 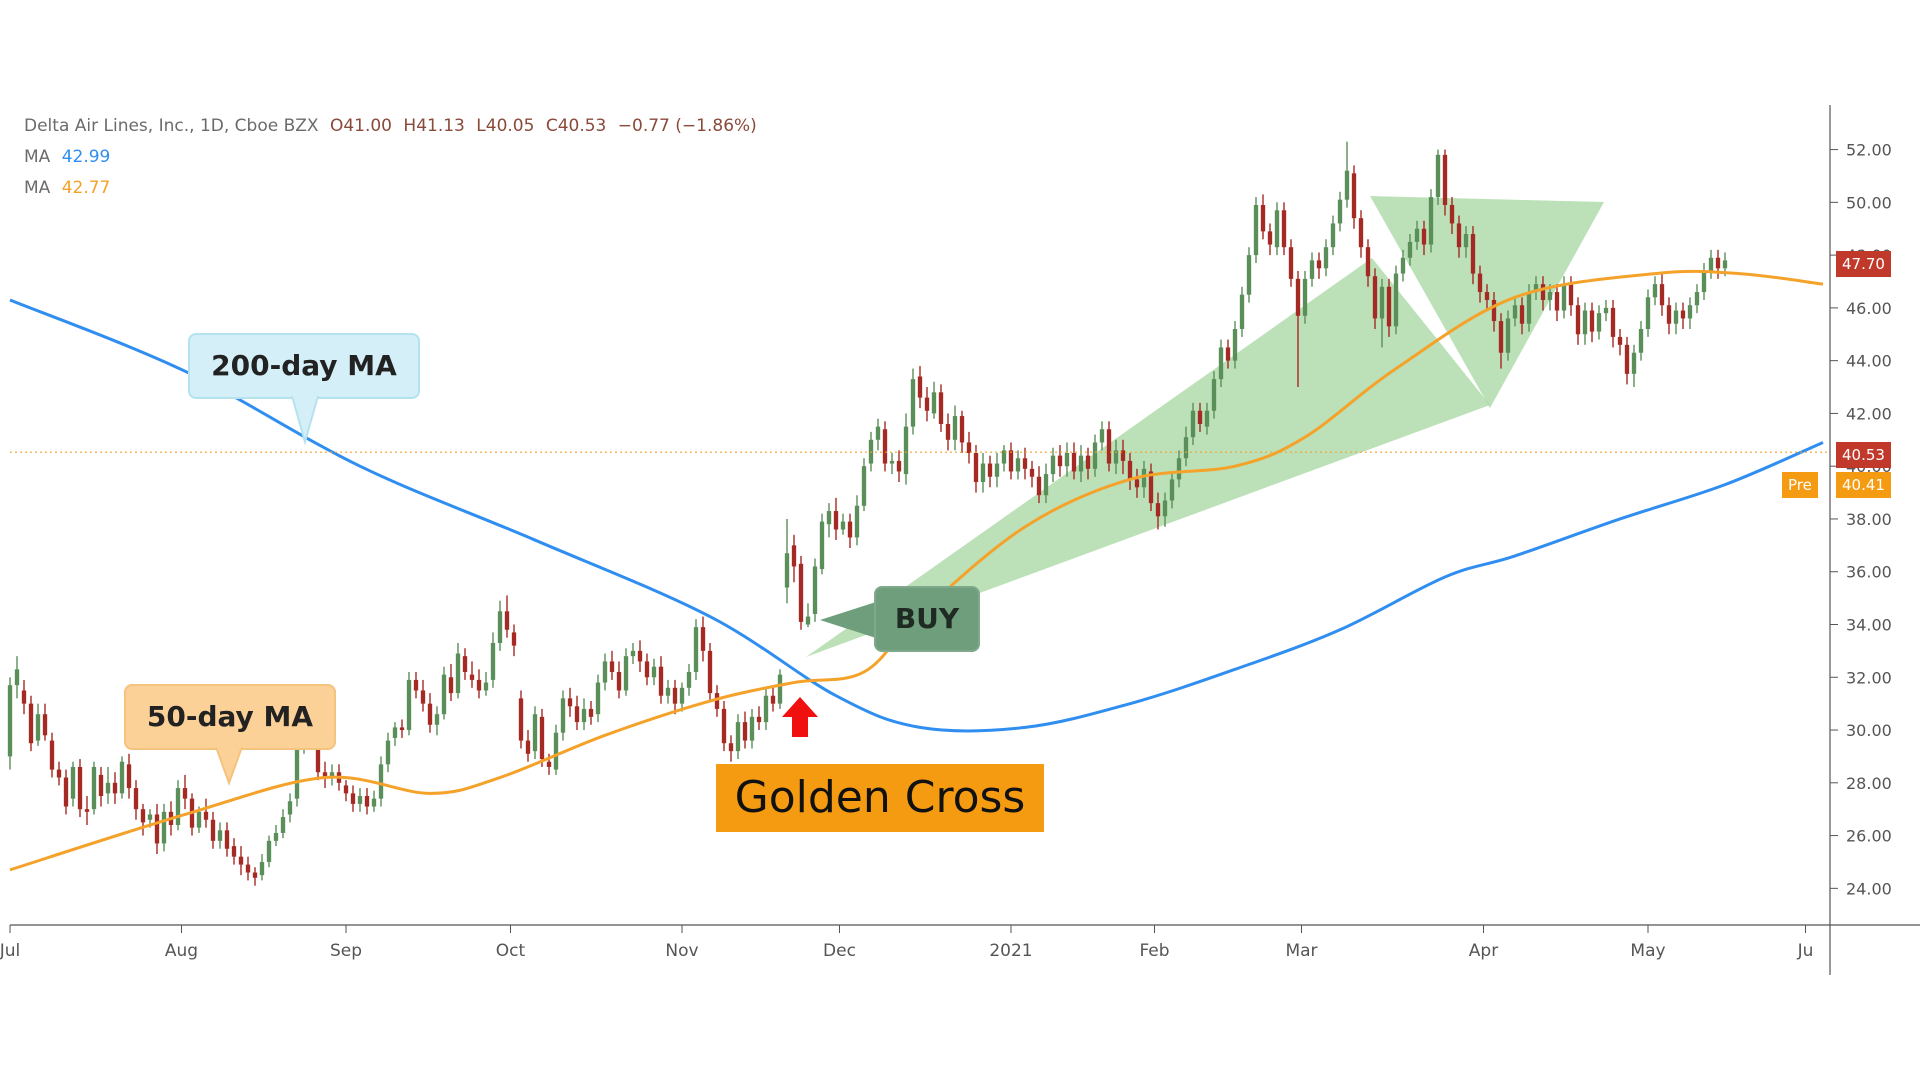 I want to click on x-tick-label: Feb, so click(x=1154, y=951).